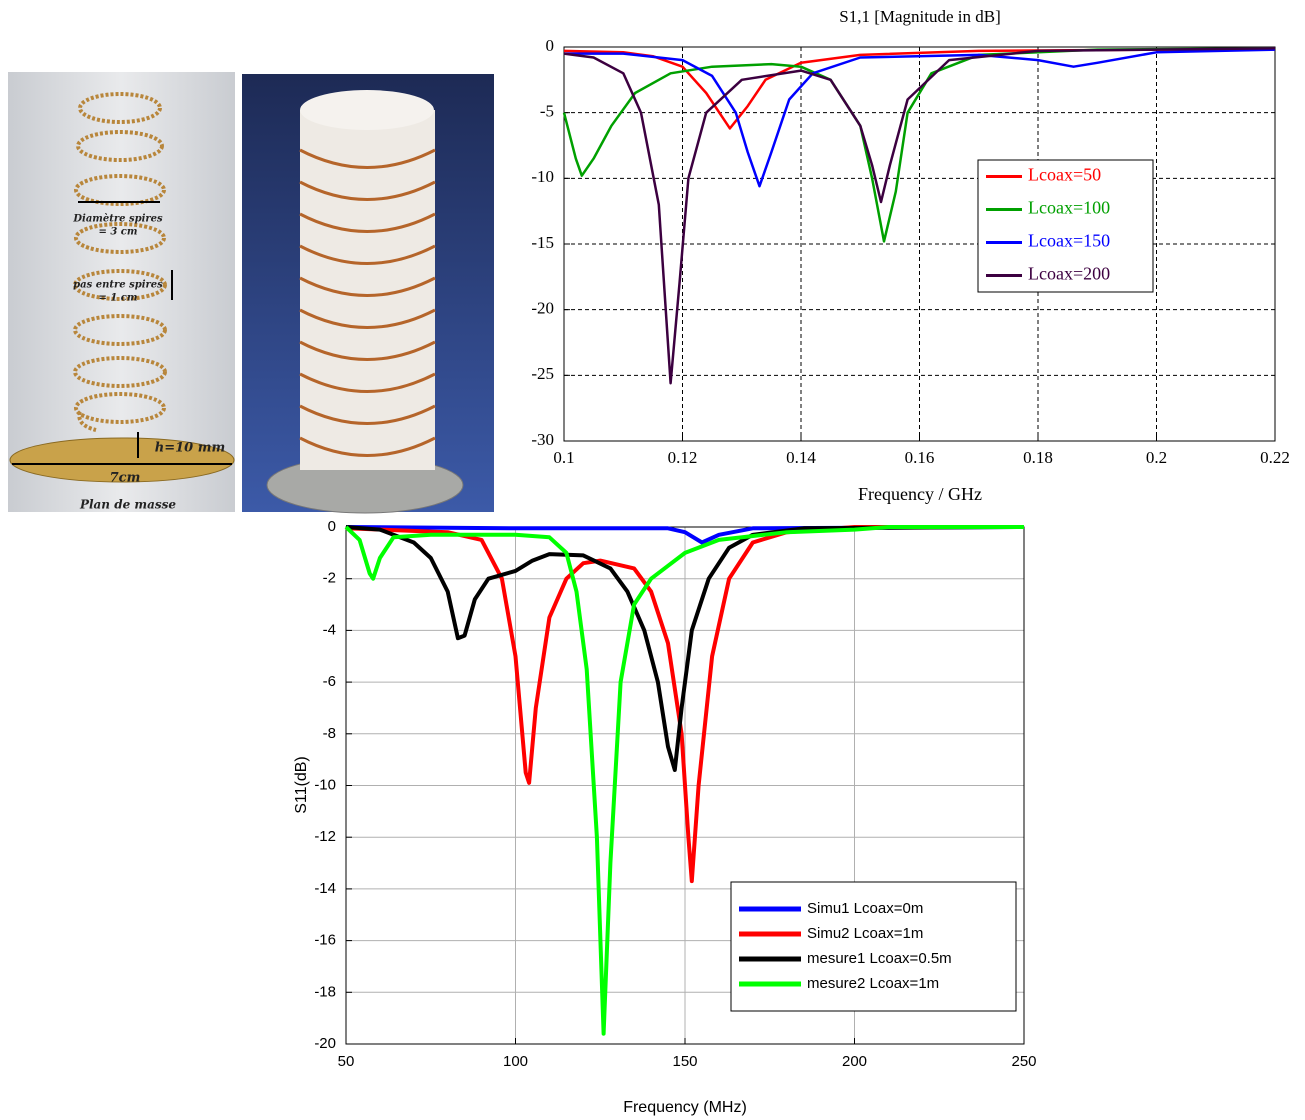  I want to click on y-tick-label: -15, so click(542, 242).